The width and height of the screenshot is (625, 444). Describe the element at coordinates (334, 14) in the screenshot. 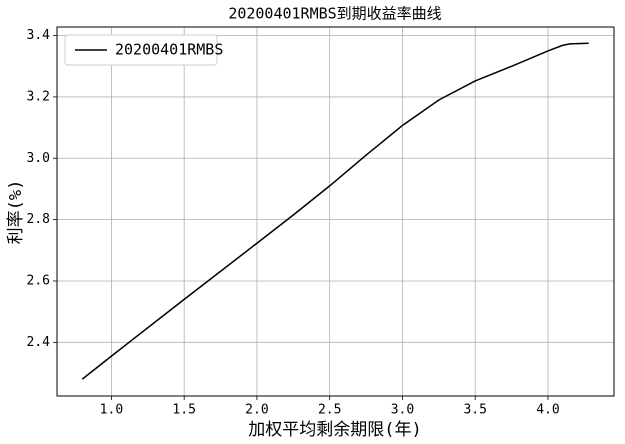

I see `chart-title: 20200401RMBS到期收益率曲线` at that location.